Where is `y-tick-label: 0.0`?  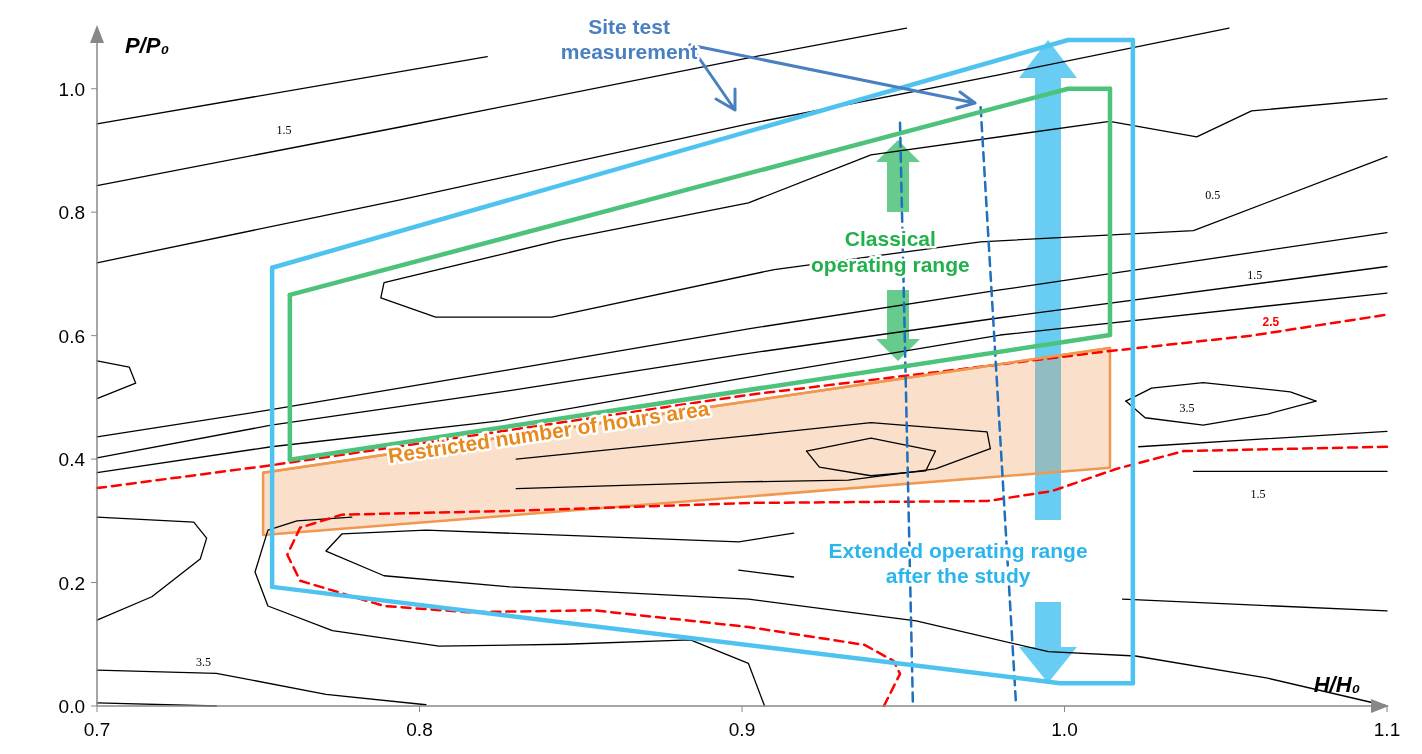 y-tick-label: 0.0 is located at coordinates (71, 706).